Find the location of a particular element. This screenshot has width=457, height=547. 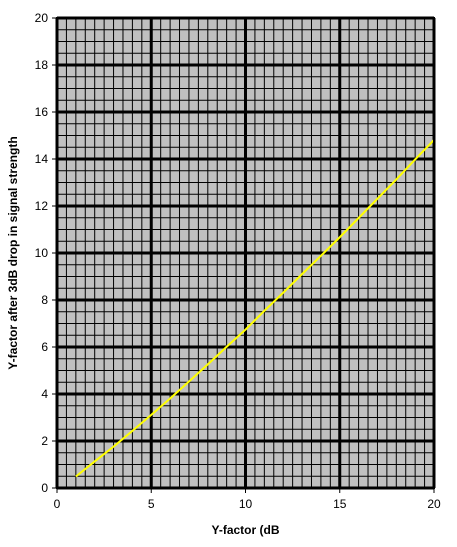

y-tick-label: 14 is located at coordinates (42, 159).